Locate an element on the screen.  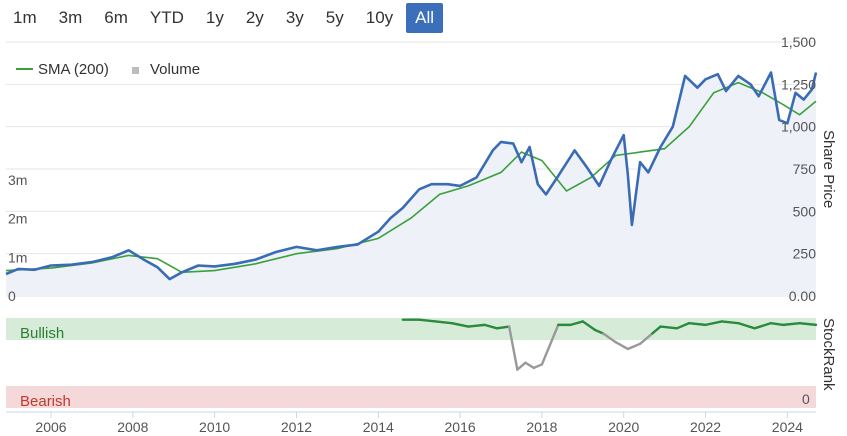
range-button-1y: 1y is located at coordinates (214, 17).